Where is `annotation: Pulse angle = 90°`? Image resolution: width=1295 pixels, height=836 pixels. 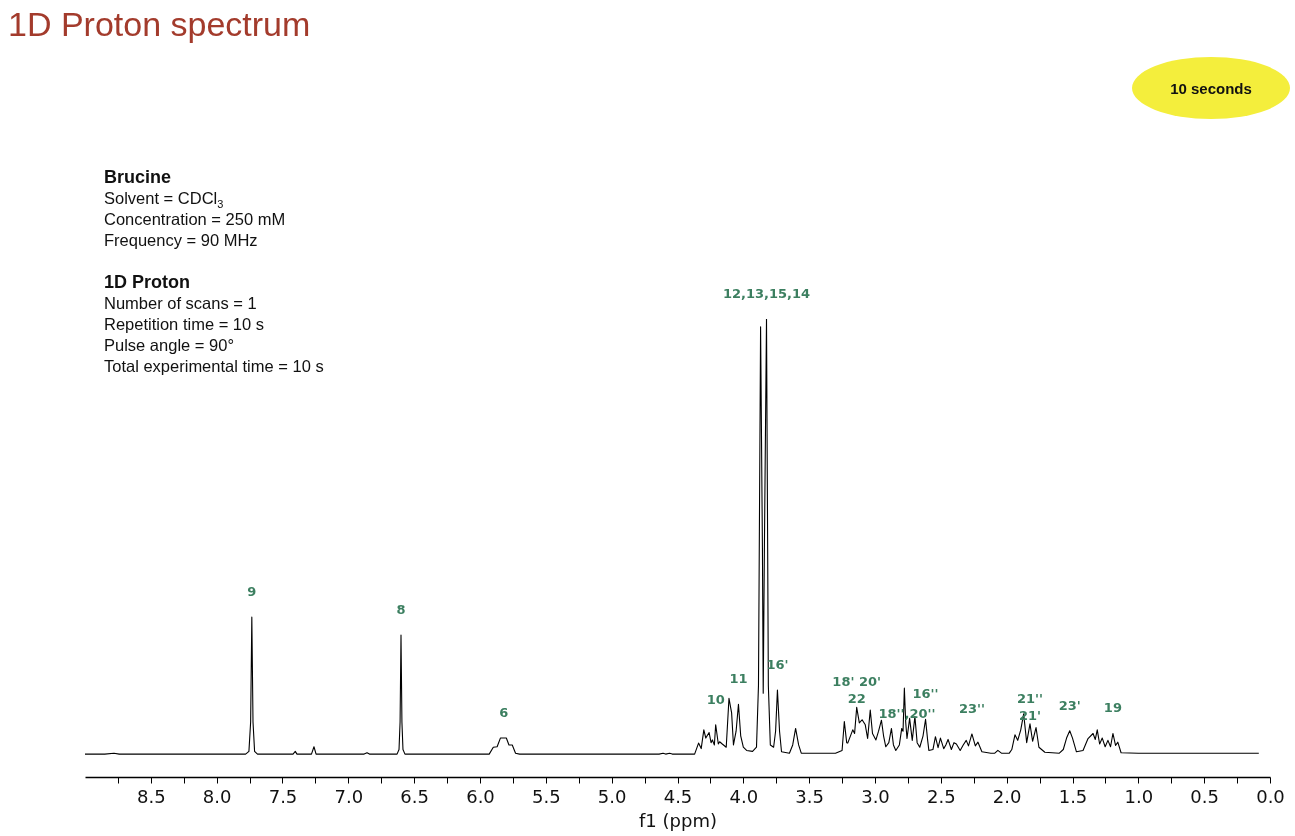
annotation: Pulse angle = 90° is located at coordinates (169, 345).